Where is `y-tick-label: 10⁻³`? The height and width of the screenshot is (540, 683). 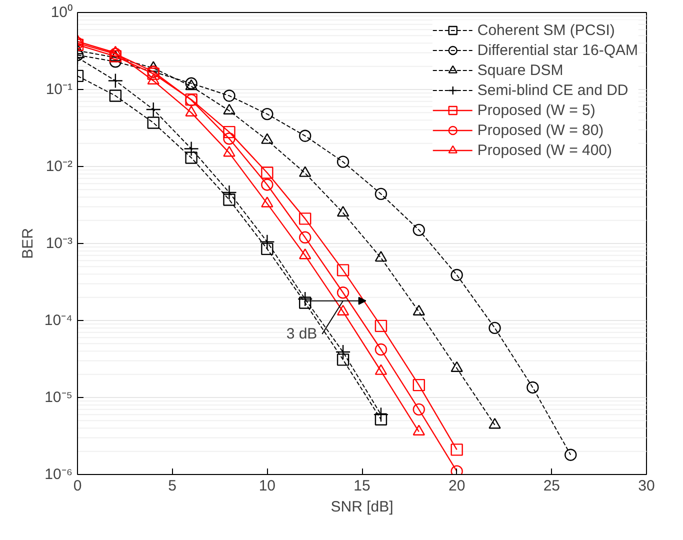 y-tick-label: 10⁻³ is located at coordinates (59, 243).